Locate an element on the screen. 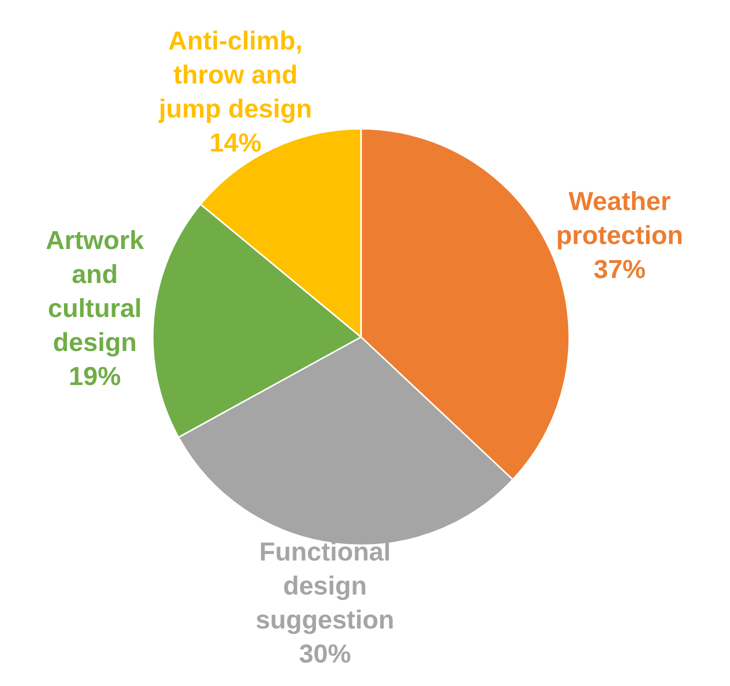 The height and width of the screenshot is (686, 730). data-label: 19% is located at coordinates (94, 376).